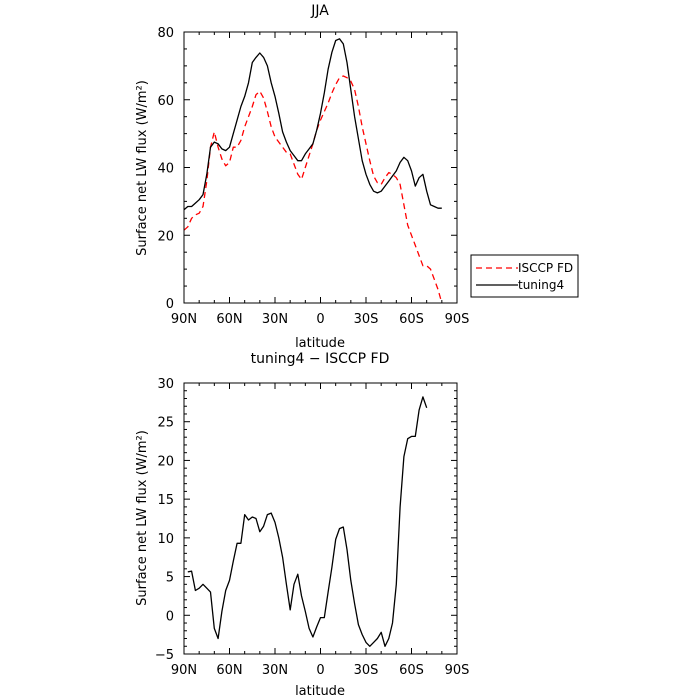 This screenshot has width=700, height=700. I want to click on y-tick-label: −5, so click(164, 655).